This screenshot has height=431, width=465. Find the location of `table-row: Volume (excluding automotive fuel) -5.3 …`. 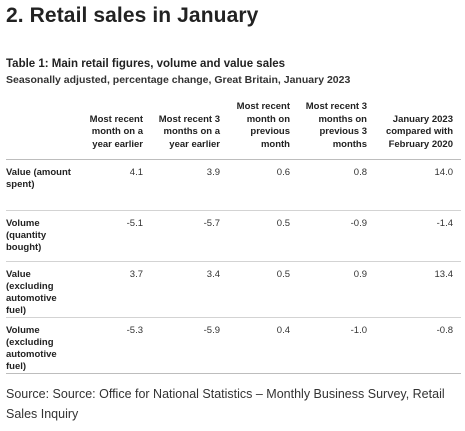

table-row: Volume (excluding automotive fuel) -5.3 … is located at coordinates (233, 345).